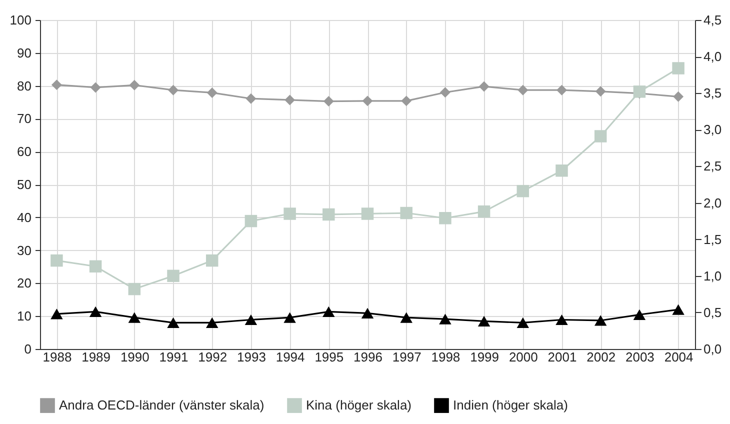  I want to click on x-tick-label: 1991, so click(173, 357).